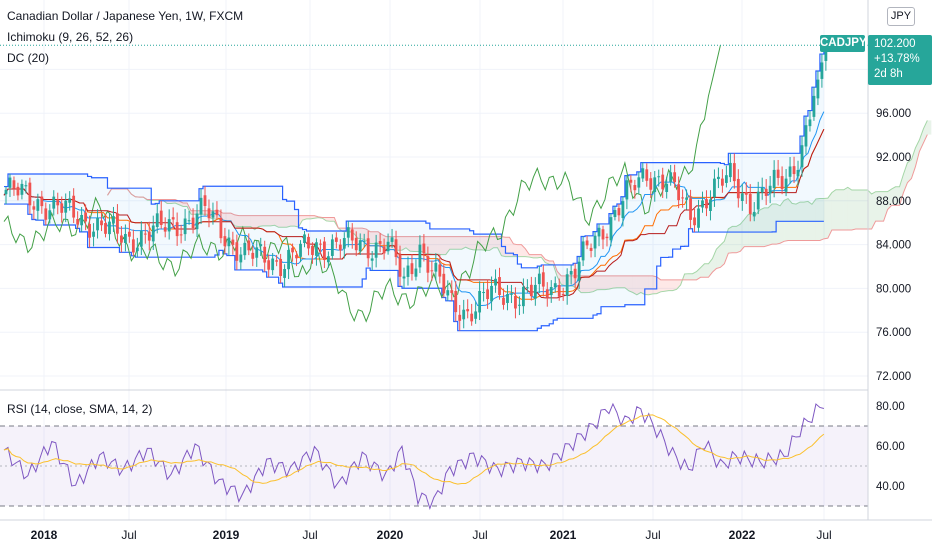 This screenshot has width=932, height=550. Describe the element at coordinates (843, 43) in the screenshot. I see `ticker-badge: CADJPY` at that location.